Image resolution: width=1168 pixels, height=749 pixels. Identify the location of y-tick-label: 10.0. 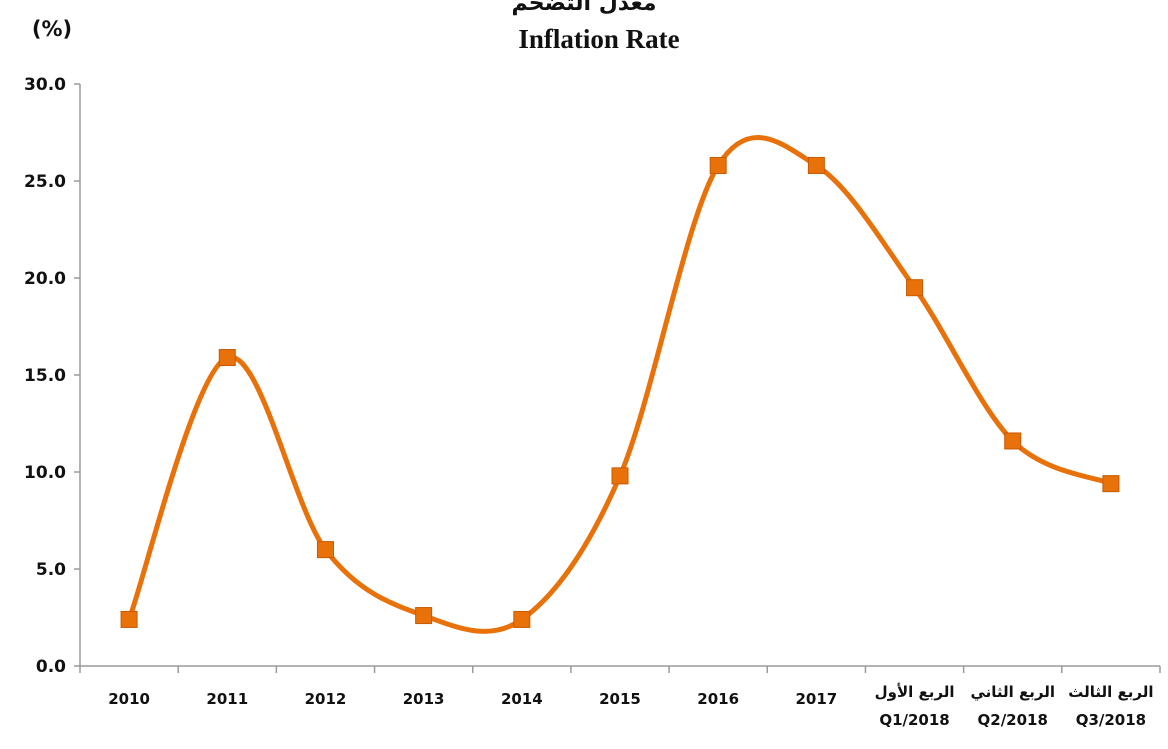
(45, 473).